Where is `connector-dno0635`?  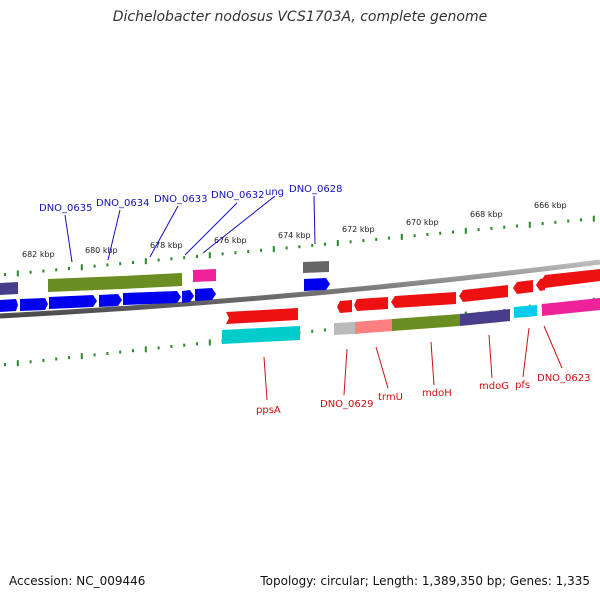 connector-dno0635 is located at coordinates (68, 238).